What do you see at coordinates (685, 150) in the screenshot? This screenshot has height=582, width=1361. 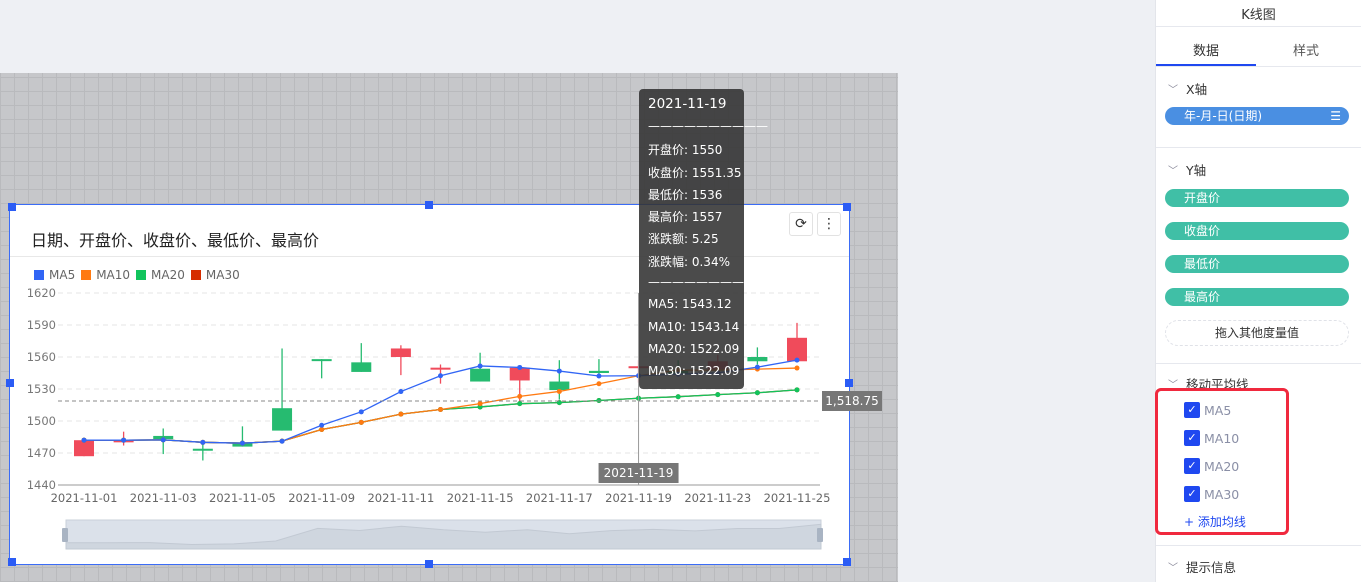 I see `tooltip-open: 开盘价: 1550` at bounding box center [685, 150].